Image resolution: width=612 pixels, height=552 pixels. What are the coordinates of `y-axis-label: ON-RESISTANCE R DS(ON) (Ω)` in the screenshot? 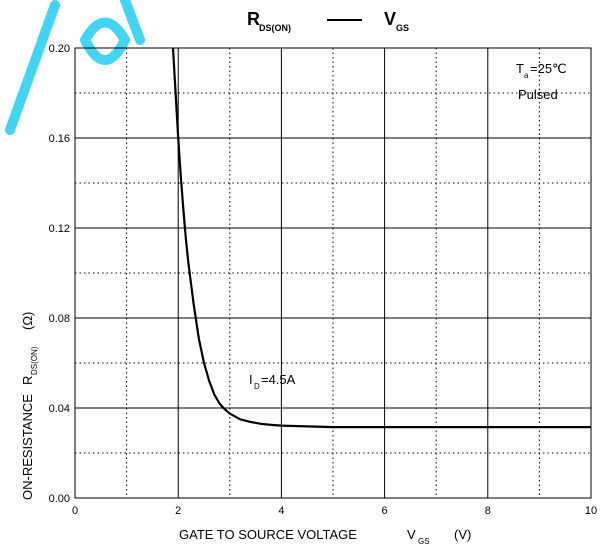 It's located at (29, 406).